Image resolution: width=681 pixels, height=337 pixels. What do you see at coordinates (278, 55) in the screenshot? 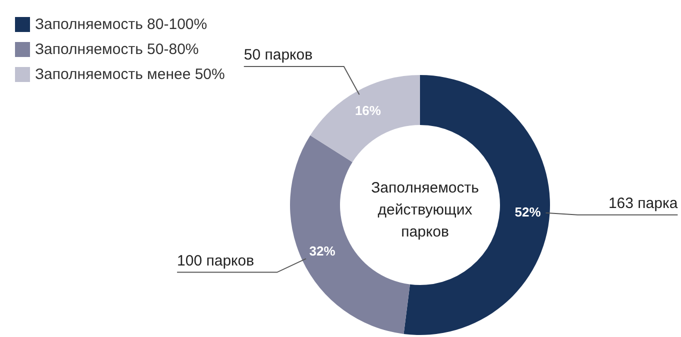
I see `text: 50 парков` at bounding box center [278, 55].